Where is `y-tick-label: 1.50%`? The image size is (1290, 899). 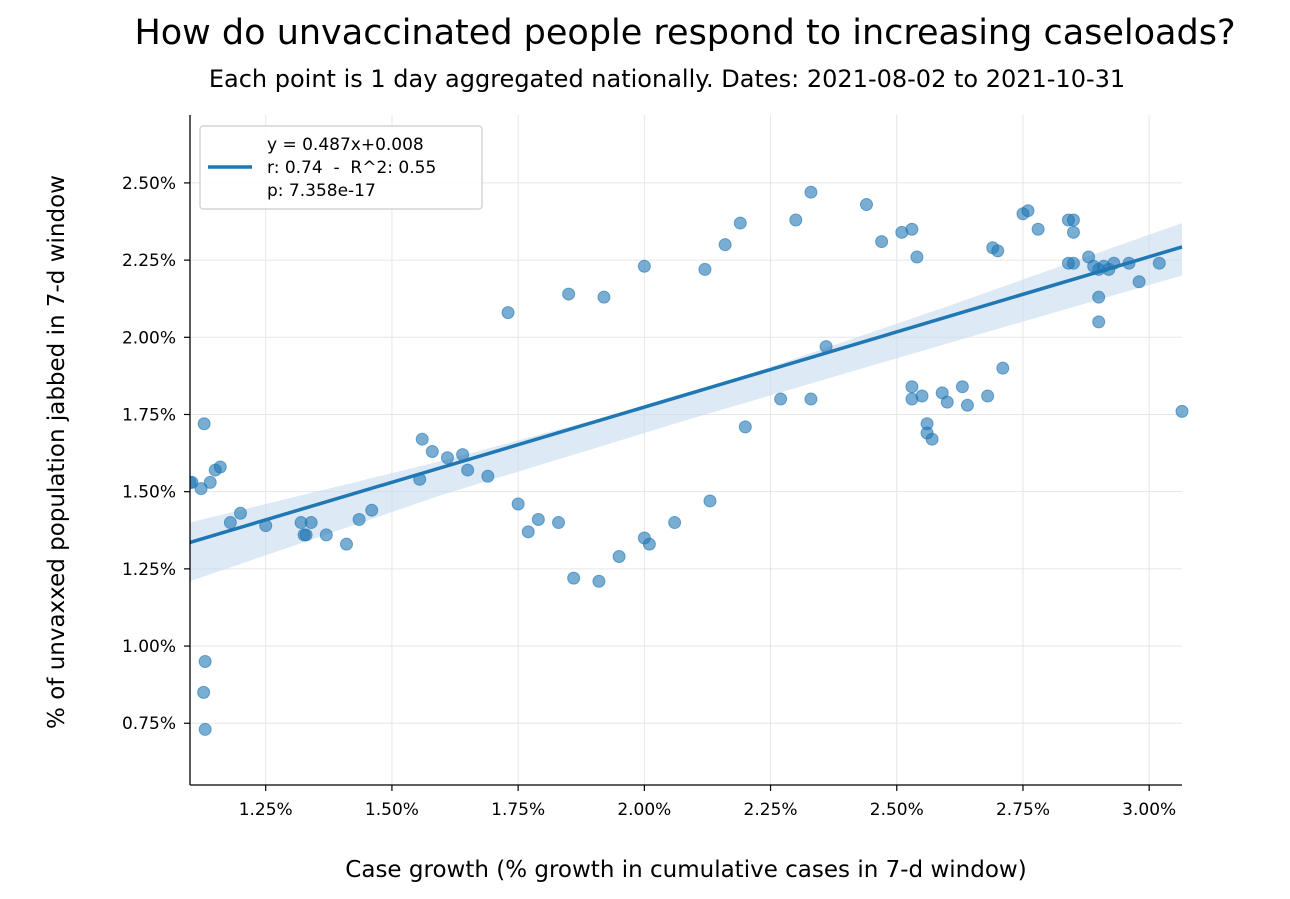
y-tick-label: 1.50% is located at coordinates (149, 493).